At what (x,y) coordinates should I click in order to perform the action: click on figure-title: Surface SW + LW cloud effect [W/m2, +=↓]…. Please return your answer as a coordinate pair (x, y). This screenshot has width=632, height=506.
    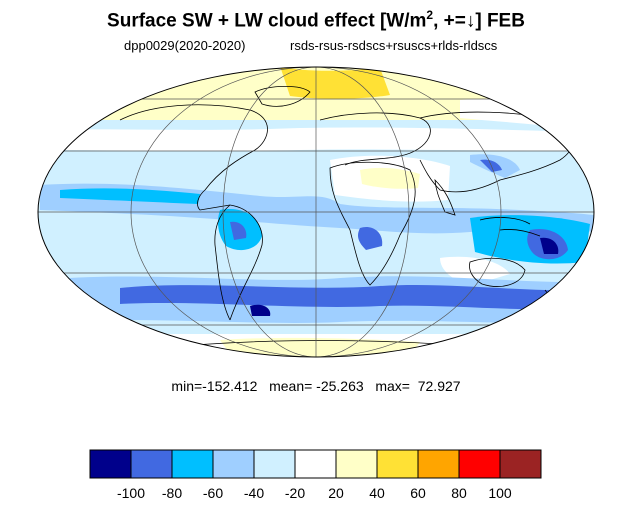
    Looking at the image, I should click on (316, 20).